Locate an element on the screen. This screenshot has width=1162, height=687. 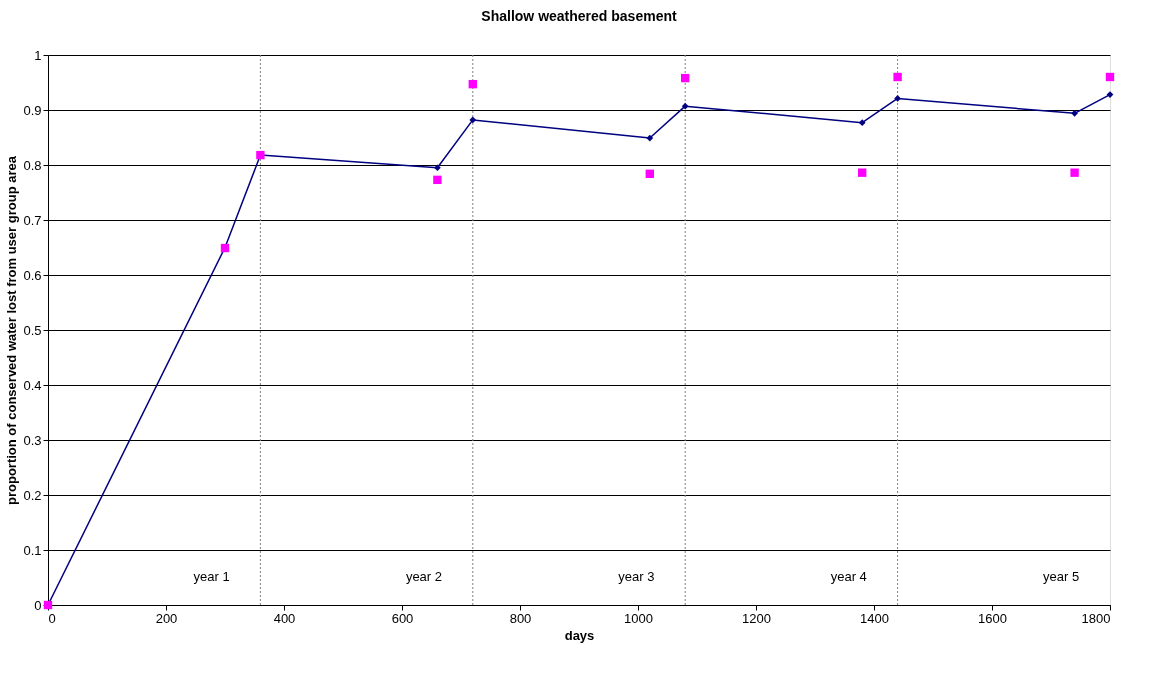
y-tick-label: 0.5 is located at coordinates (32, 330).